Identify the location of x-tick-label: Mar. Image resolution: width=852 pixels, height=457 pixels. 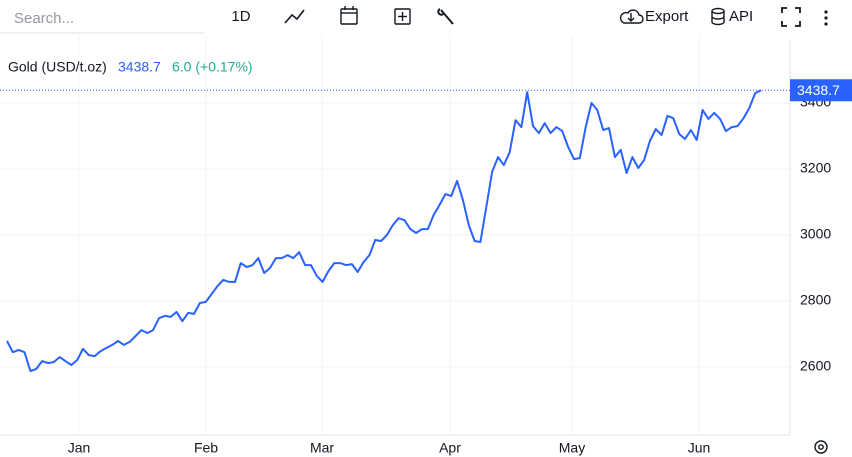
(322, 448).